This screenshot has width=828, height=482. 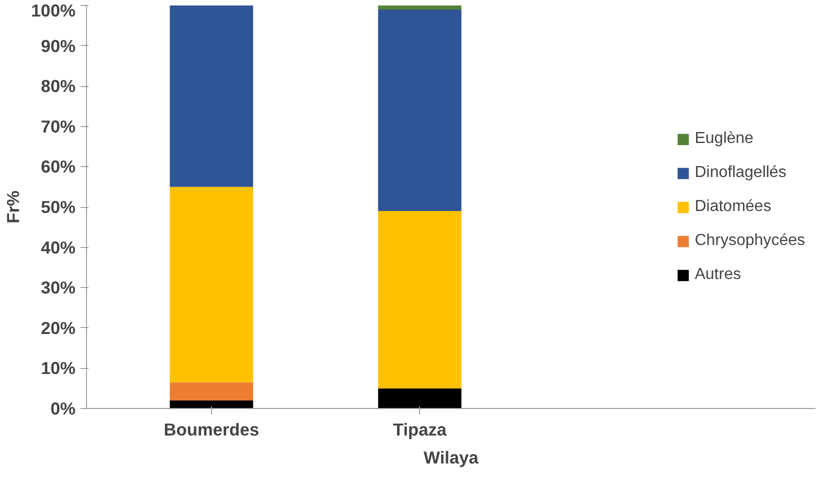 What do you see at coordinates (58, 328) in the screenshot?
I see `y-tick-label: 20%` at bounding box center [58, 328].